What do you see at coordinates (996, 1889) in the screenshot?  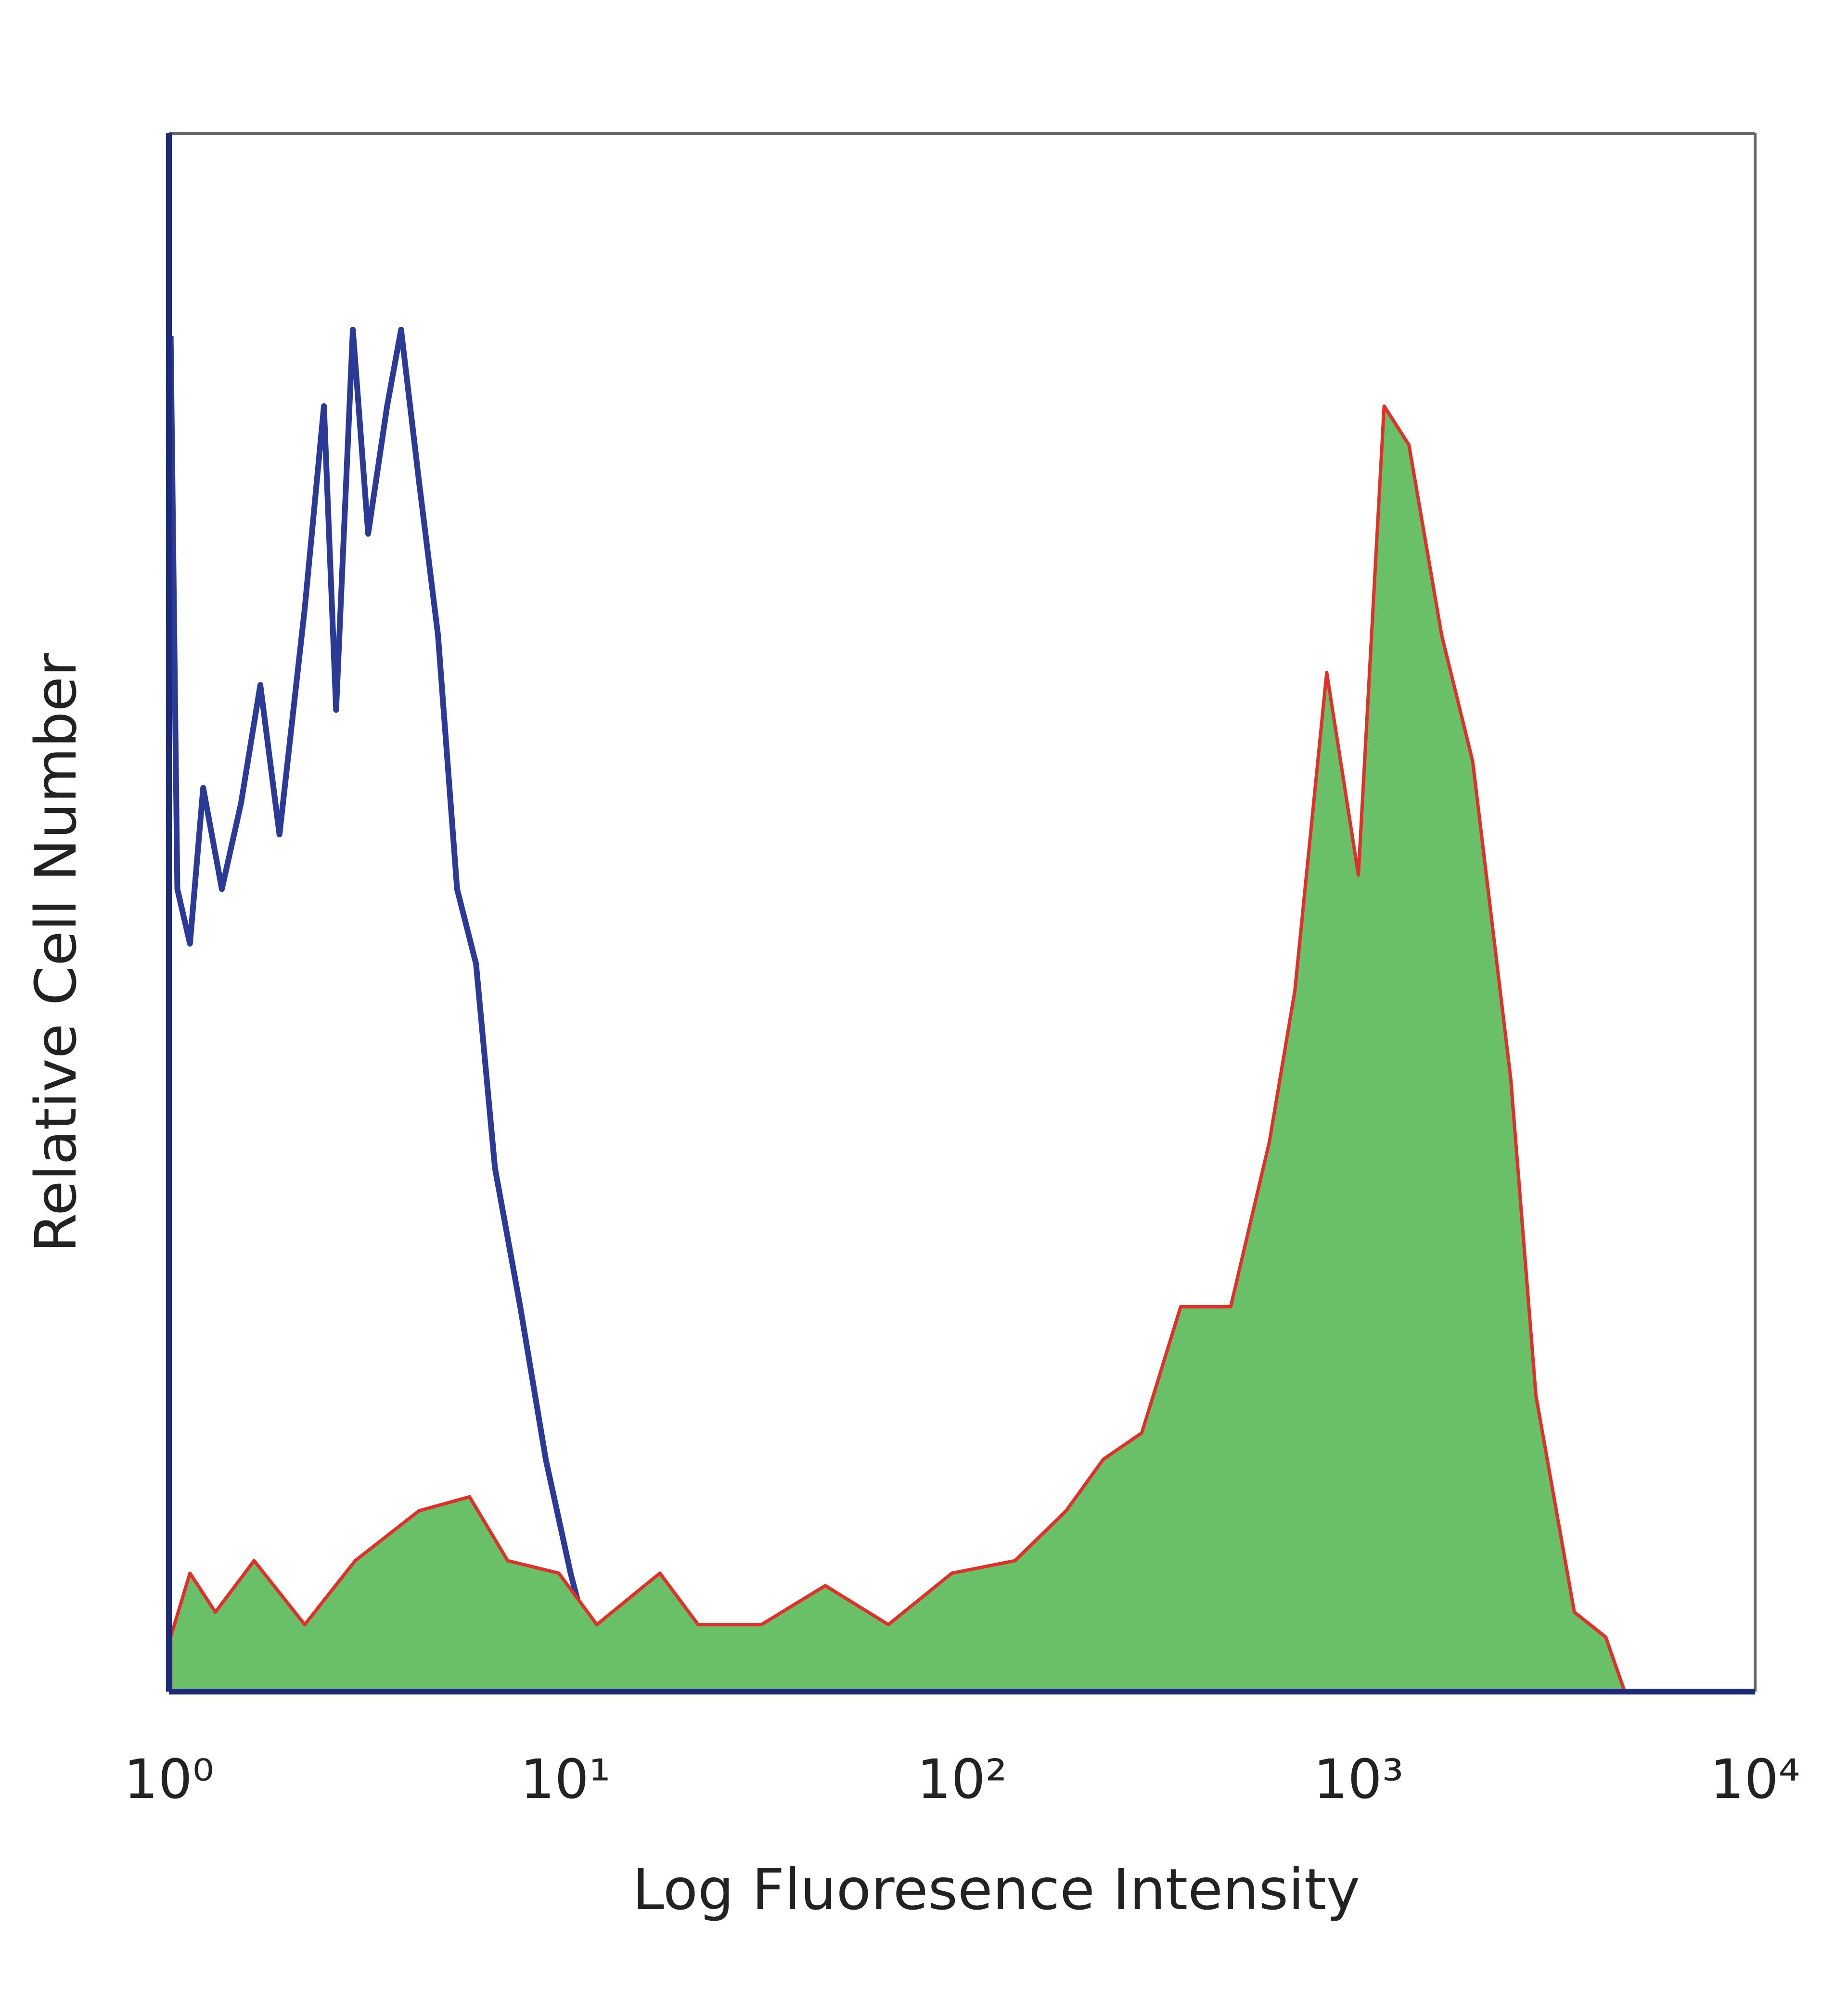 I see `x-axis-label: Log Fluoresence Intensity` at bounding box center [996, 1889].